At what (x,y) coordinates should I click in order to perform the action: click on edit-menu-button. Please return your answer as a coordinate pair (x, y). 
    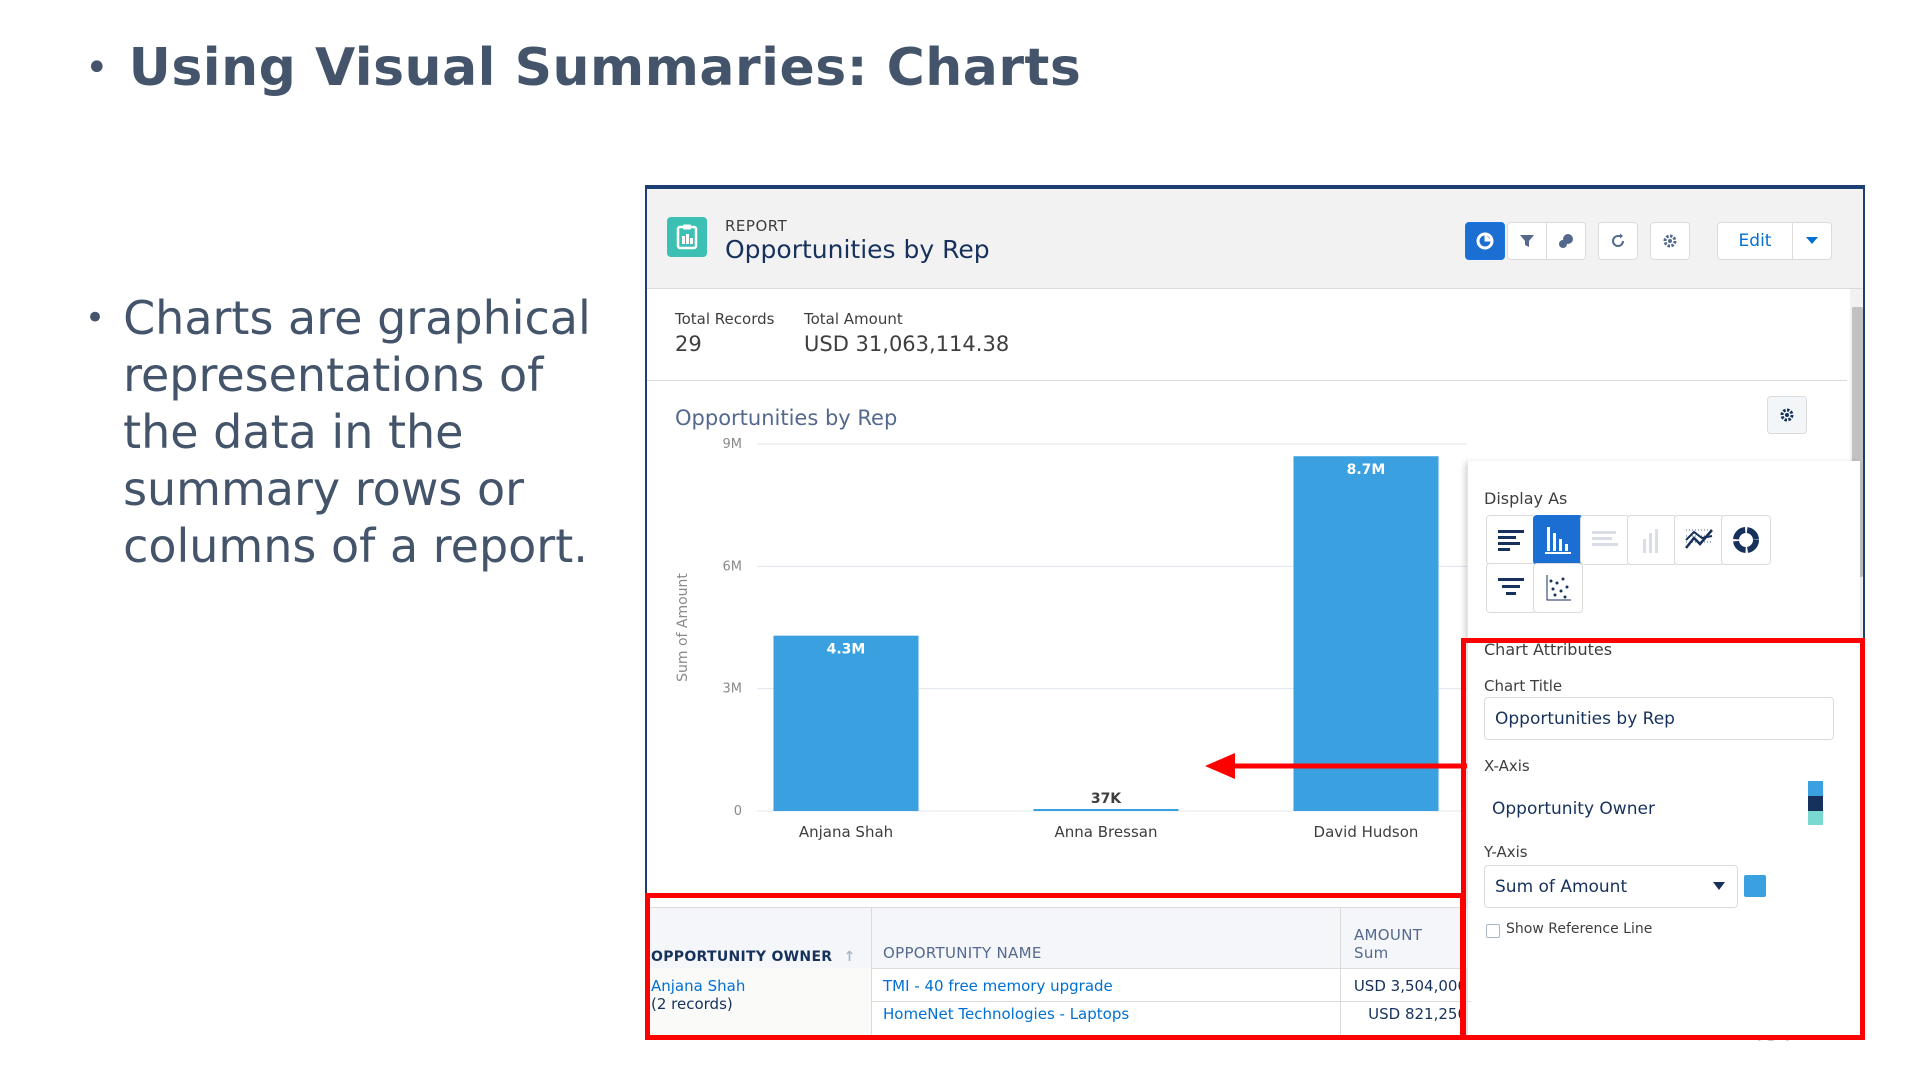
    Looking at the image, I should click on (1812, 241).